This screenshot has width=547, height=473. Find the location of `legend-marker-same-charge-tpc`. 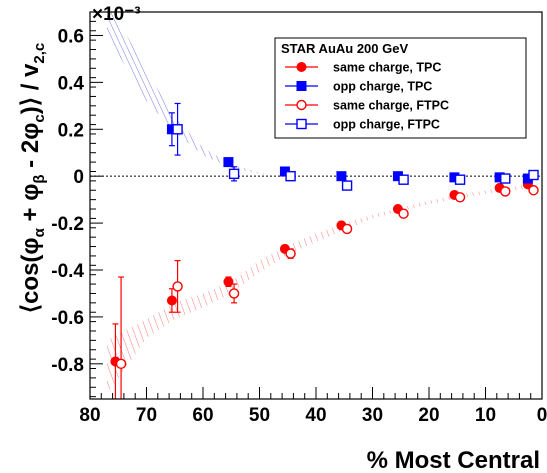

legend-marker-same-charge-tpc is located at coordinates (301, 67).